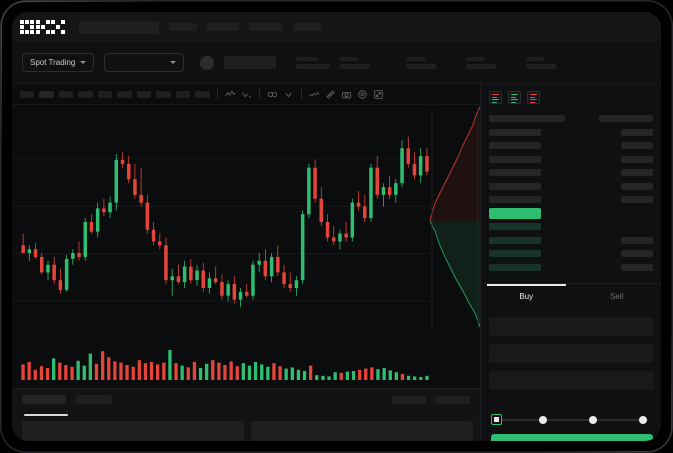 This screenshot has width=673, height=453. I want to click on tab-sell: Sell, so click(617, 296).